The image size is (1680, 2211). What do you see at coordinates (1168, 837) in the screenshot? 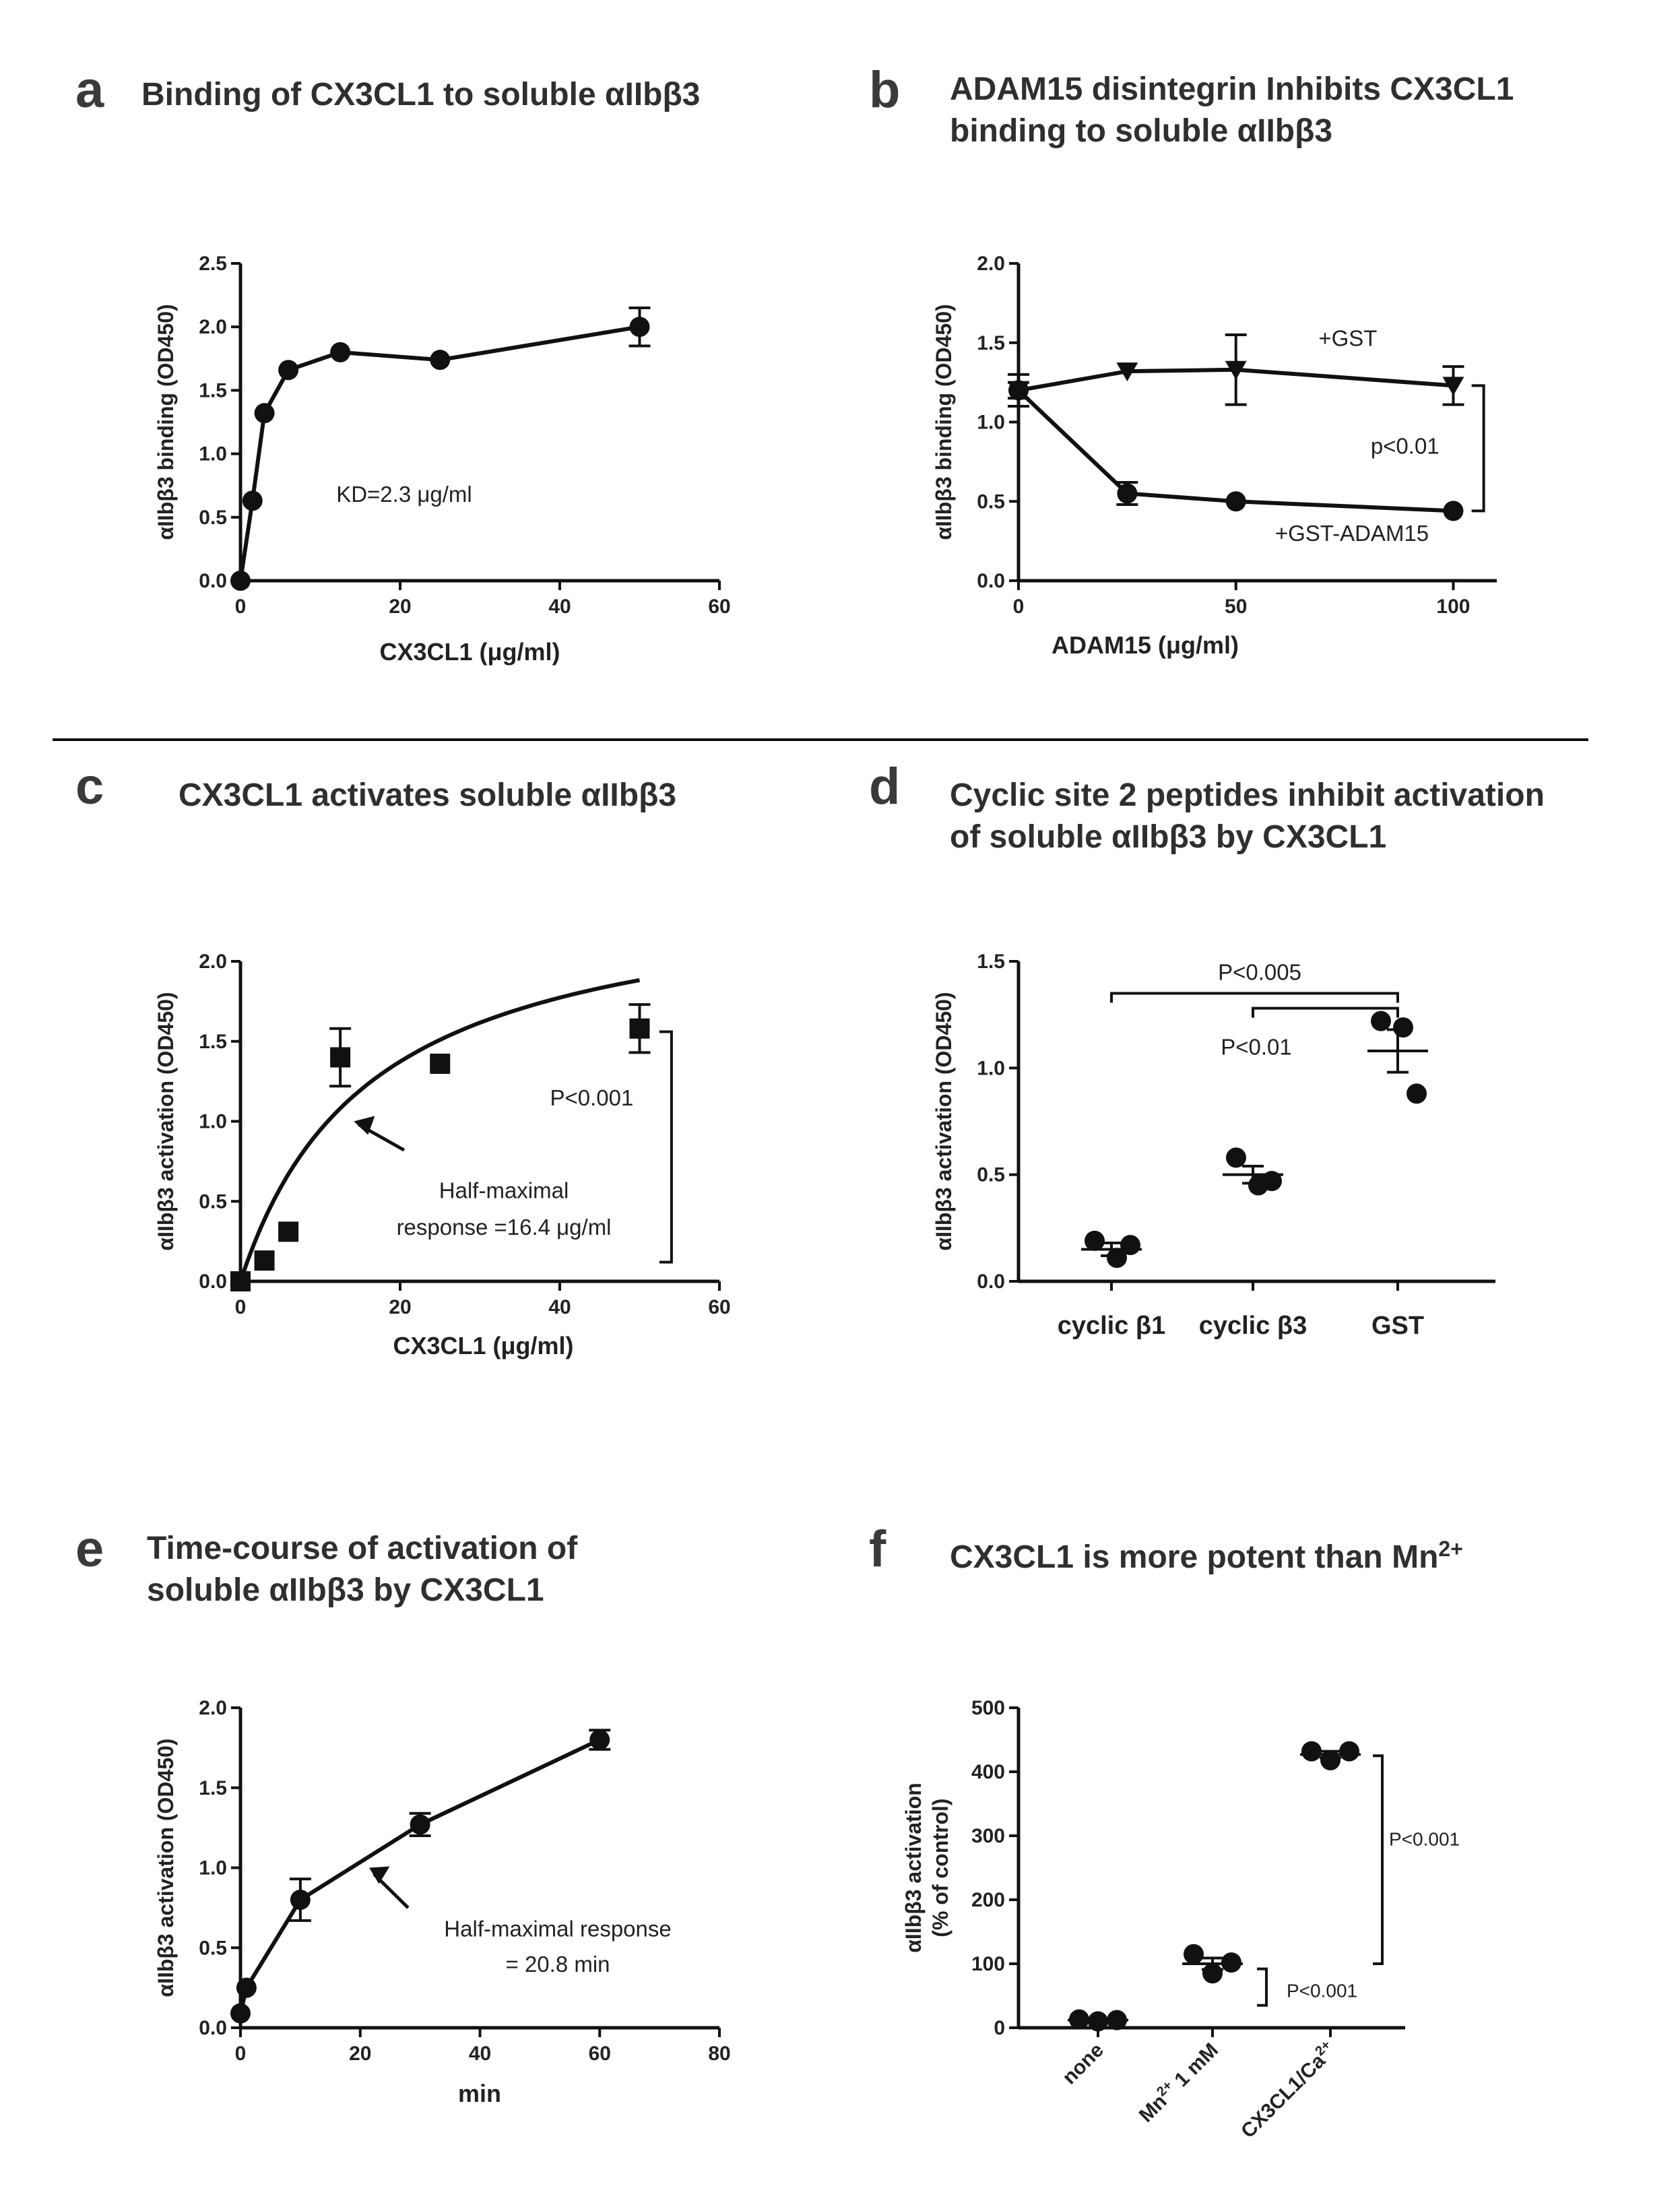
I see `panel-title-d-line-2: of soluble αIIbβ3 by CX3CL1` at bounding box center [1168, 837].